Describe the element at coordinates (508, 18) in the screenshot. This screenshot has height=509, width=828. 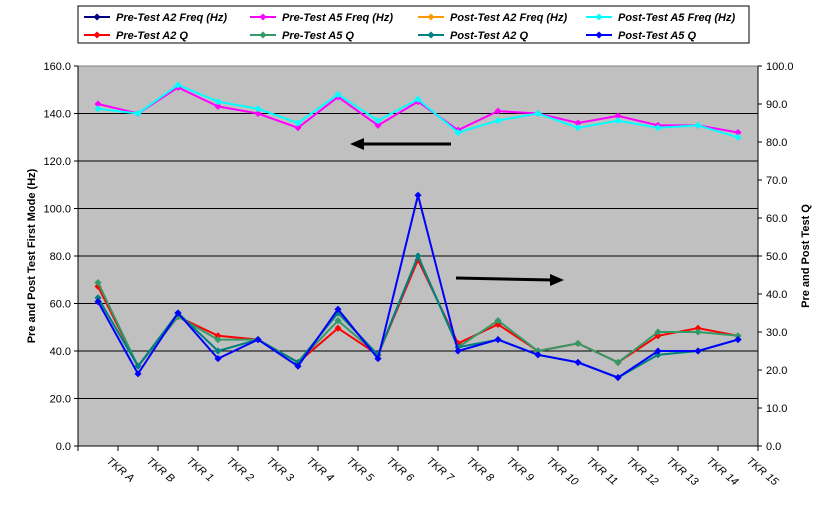
I see `legend-label: Post-Test A2 Freq (Hz)` at that location.